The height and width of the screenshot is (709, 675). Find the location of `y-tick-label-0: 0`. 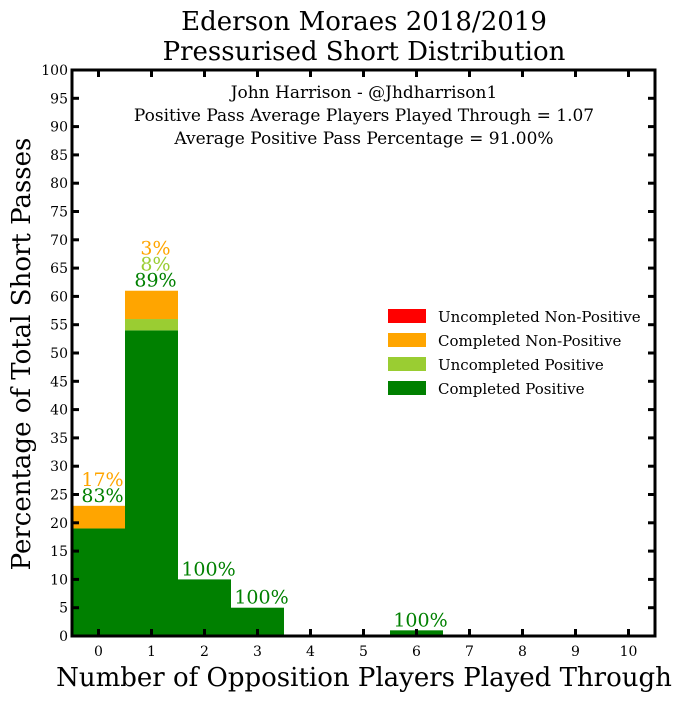

y-tick-label-0: 0 is located at coordinates (63, 637).